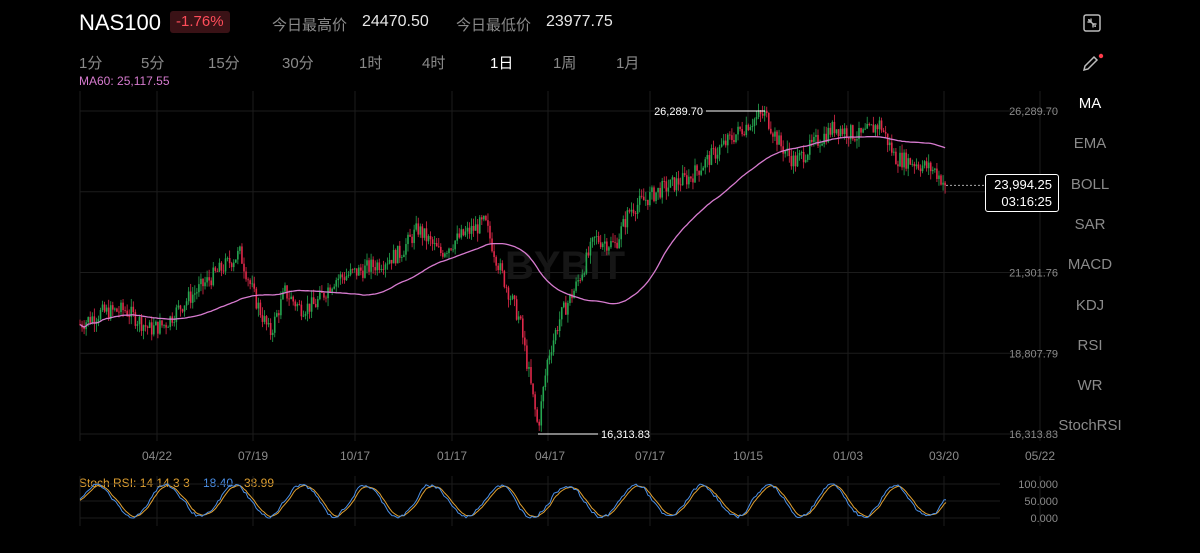 Image resolution: width=1200 pixels, height=553 pixels. What do you see at coordinates (1090, 345) in the screenshot?
I see `indicator-item-6: RSI` at bounding box center [1090, 345].